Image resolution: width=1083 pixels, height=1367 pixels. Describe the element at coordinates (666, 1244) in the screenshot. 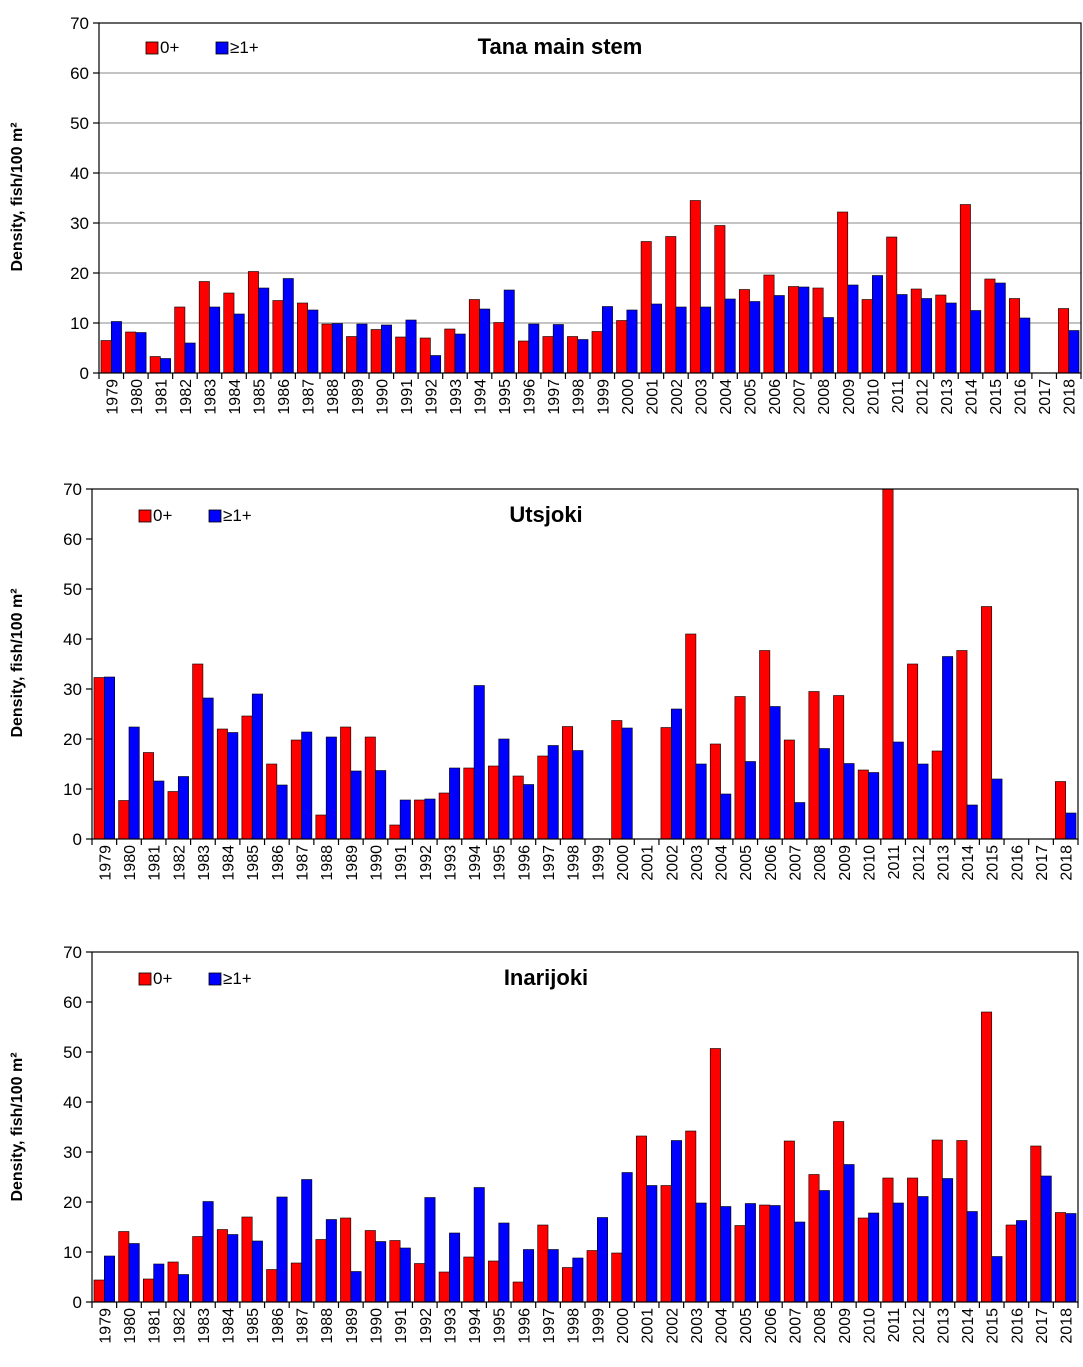

I see `bar-age0-2002` at that location.